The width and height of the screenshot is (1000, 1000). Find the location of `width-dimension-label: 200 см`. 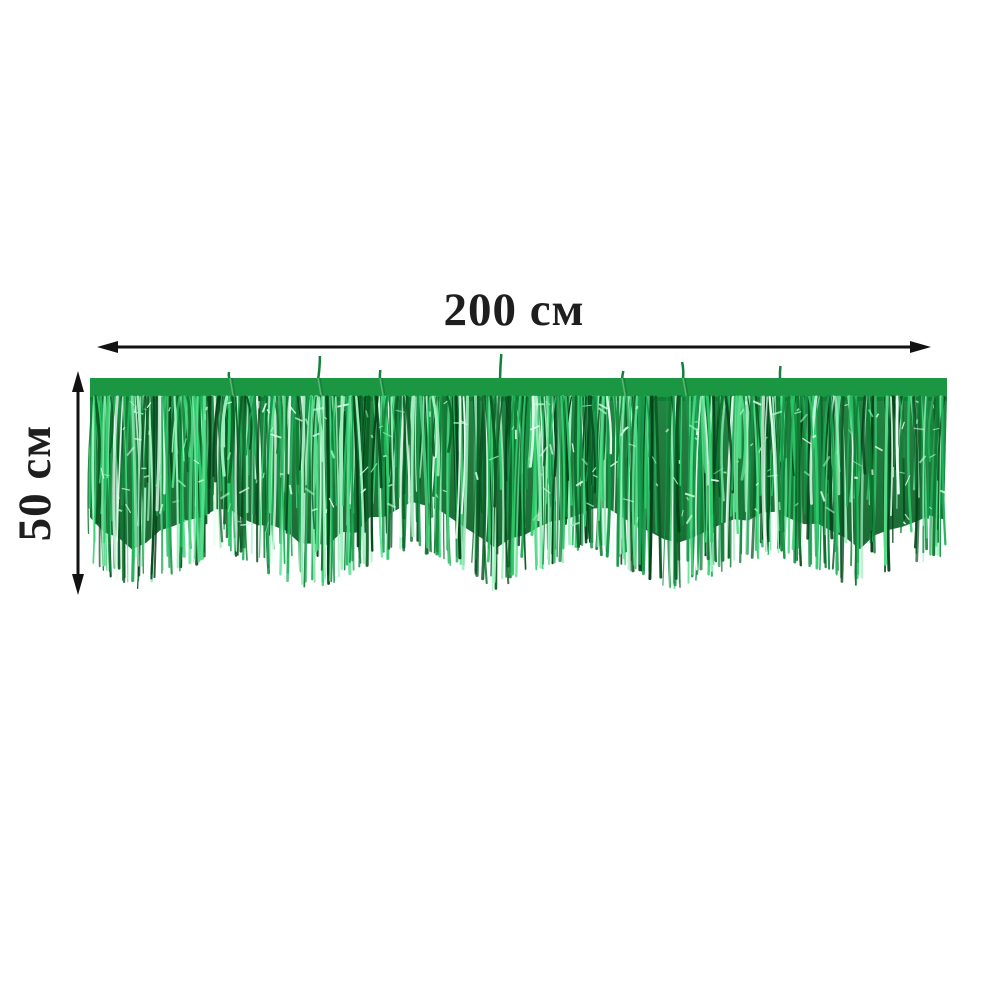

width-dimension-label: 200 см is located at coordinates (514, 310).